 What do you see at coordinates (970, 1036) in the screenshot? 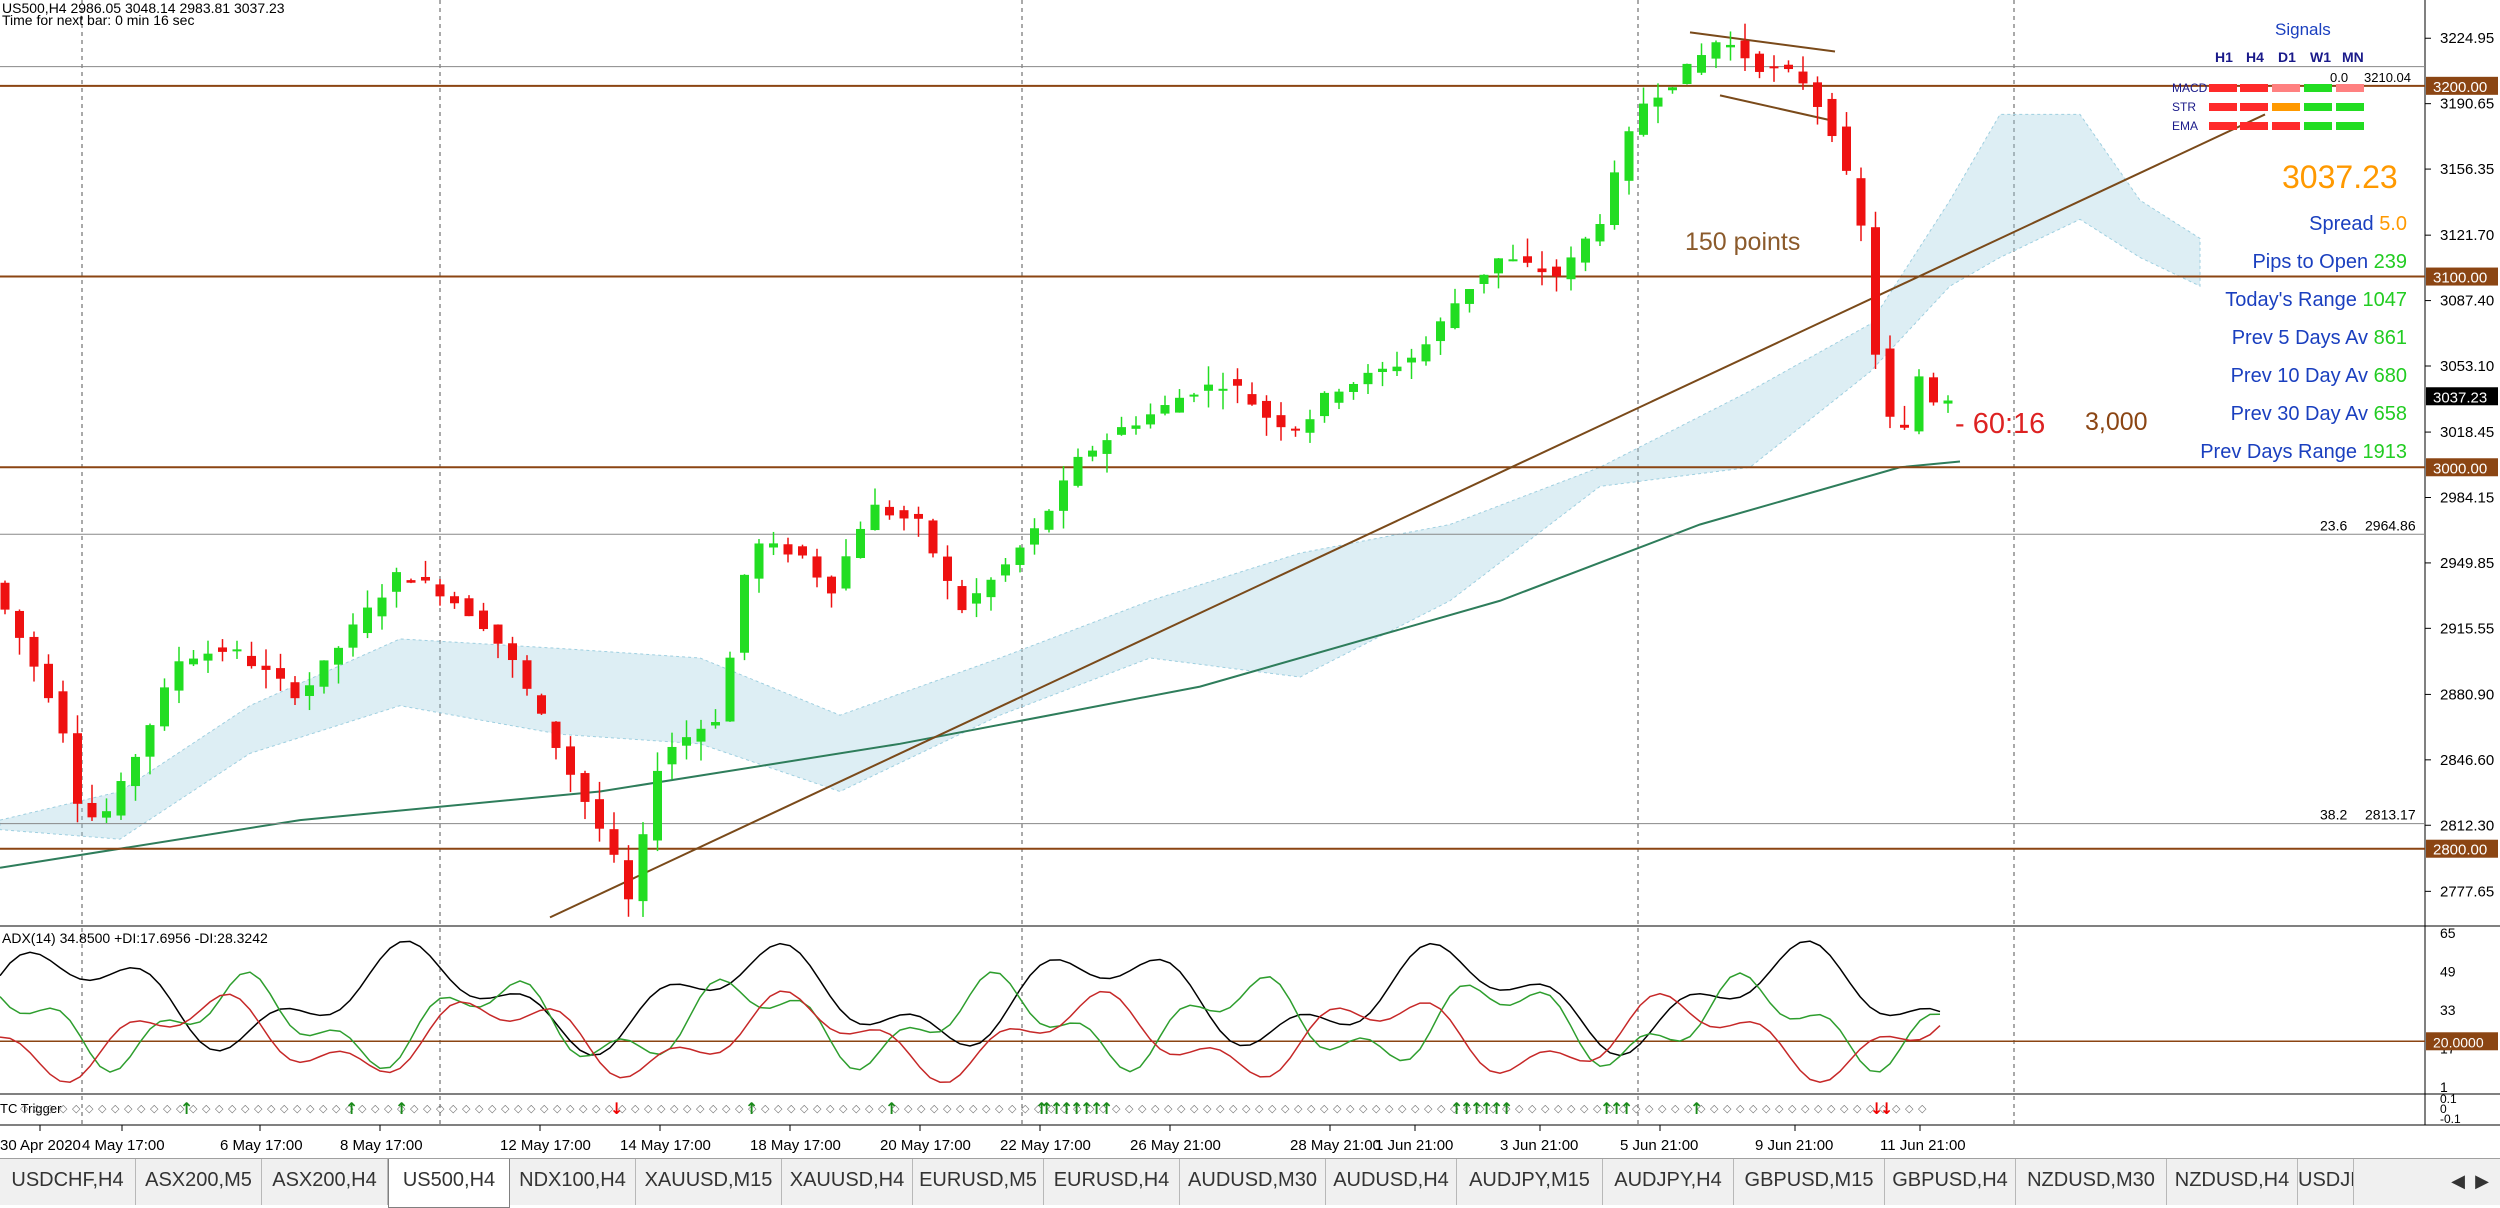
I see `minus-di-line` at bounding box center [970, 1036].